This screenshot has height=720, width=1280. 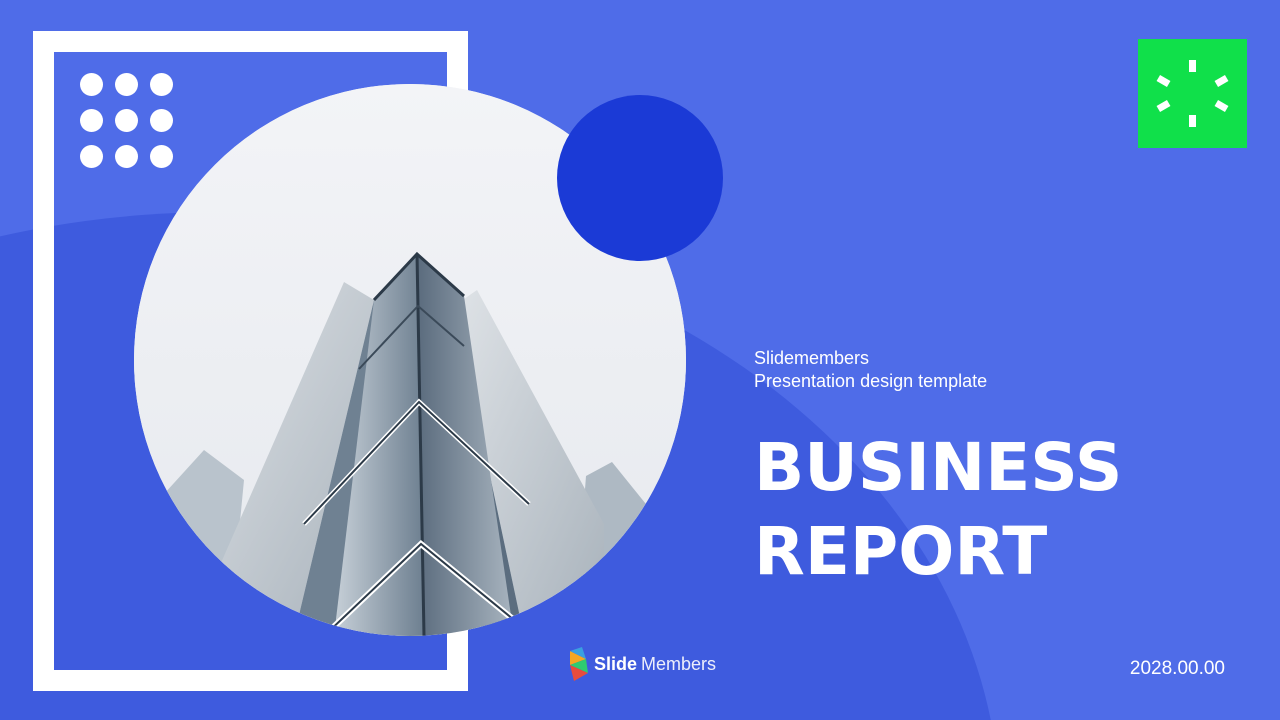 I want to click on brand-watermark: Slide Members, so click(x=643, y=664).